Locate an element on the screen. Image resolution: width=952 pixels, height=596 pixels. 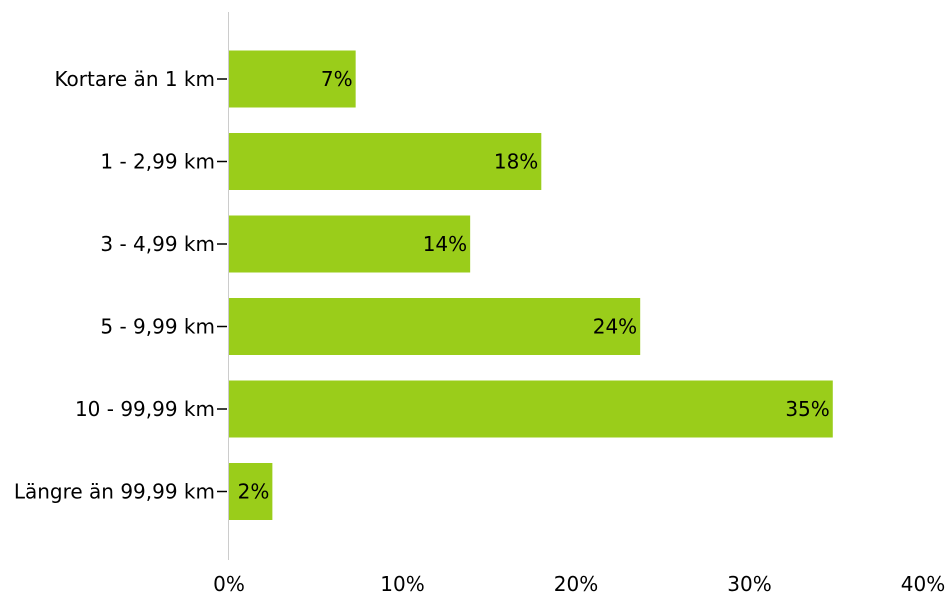
data-label-5: 2% is located at coordinates (254, 492).